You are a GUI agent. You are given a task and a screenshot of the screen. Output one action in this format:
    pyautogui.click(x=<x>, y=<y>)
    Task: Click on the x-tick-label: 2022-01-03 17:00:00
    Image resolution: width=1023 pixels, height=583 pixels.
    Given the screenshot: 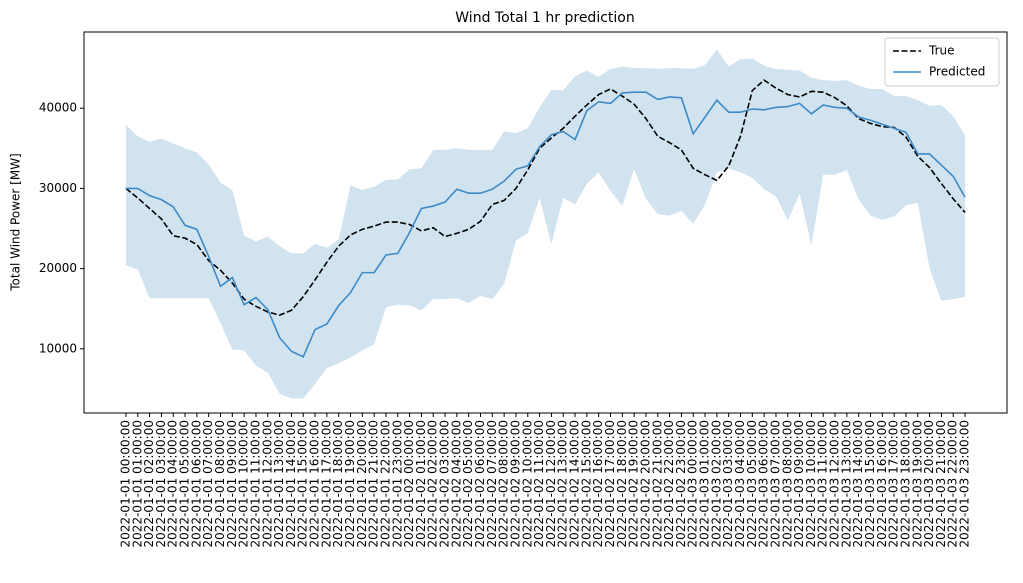 What is the action you would take?
    pyautogui.click(x=894, y=483)
    